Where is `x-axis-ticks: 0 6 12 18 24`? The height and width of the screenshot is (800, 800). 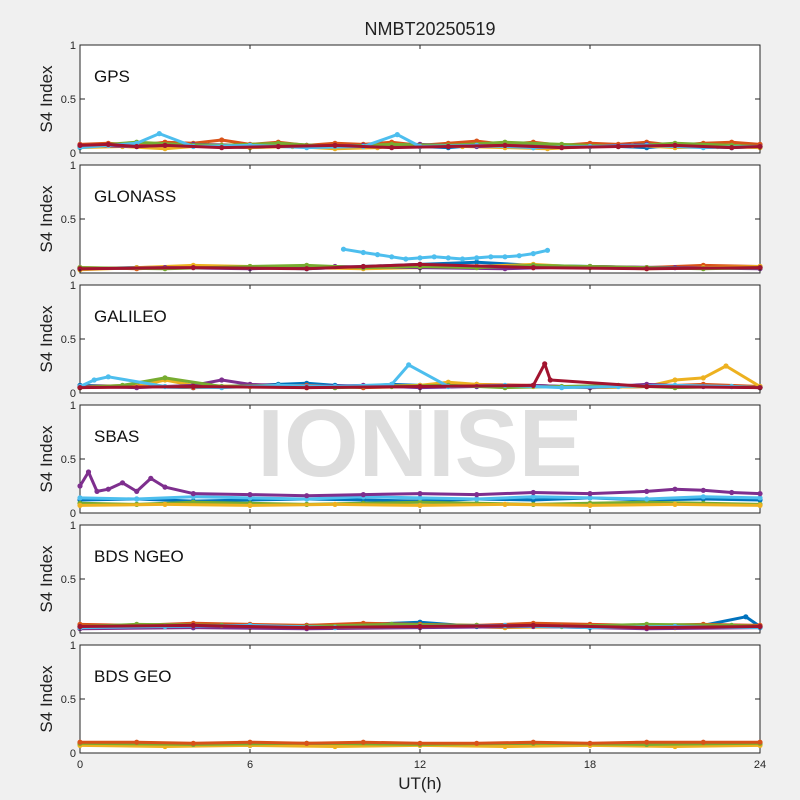
x-axis-ticks: 0 6 12 18 24 is located at coordinates (421, 765).